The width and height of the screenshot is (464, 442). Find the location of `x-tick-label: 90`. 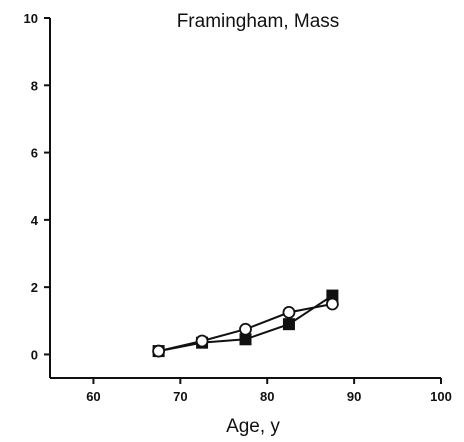

x-tick-label: 90 is located at coordinates (354, 396).